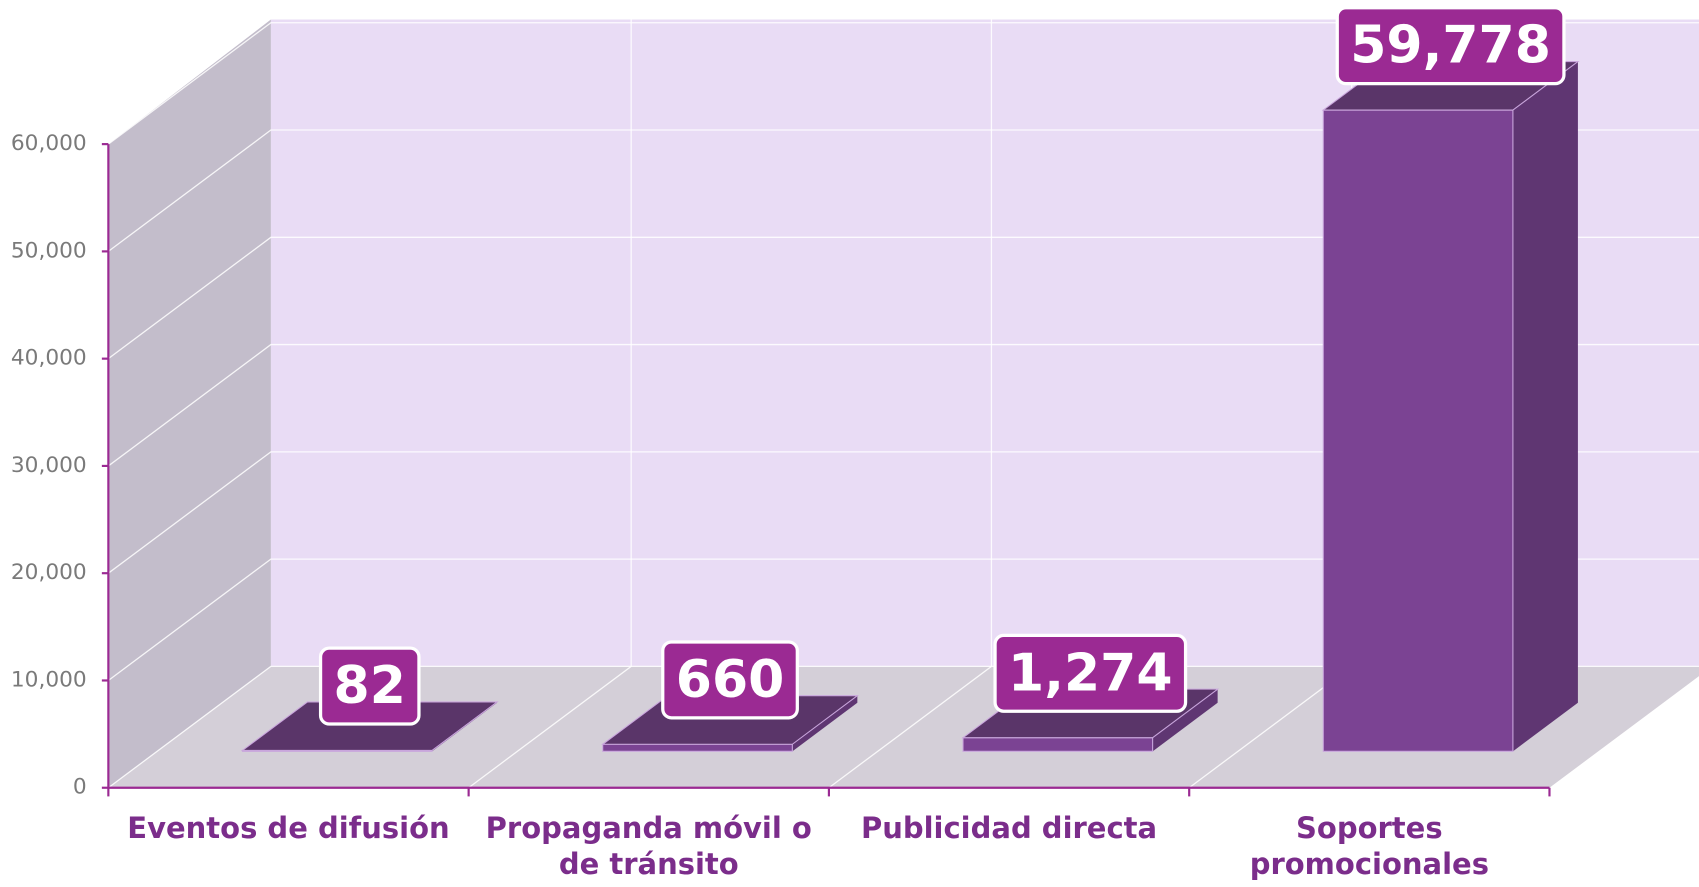  I want to click on y-tick-label: 60,000, so click(49, 143).